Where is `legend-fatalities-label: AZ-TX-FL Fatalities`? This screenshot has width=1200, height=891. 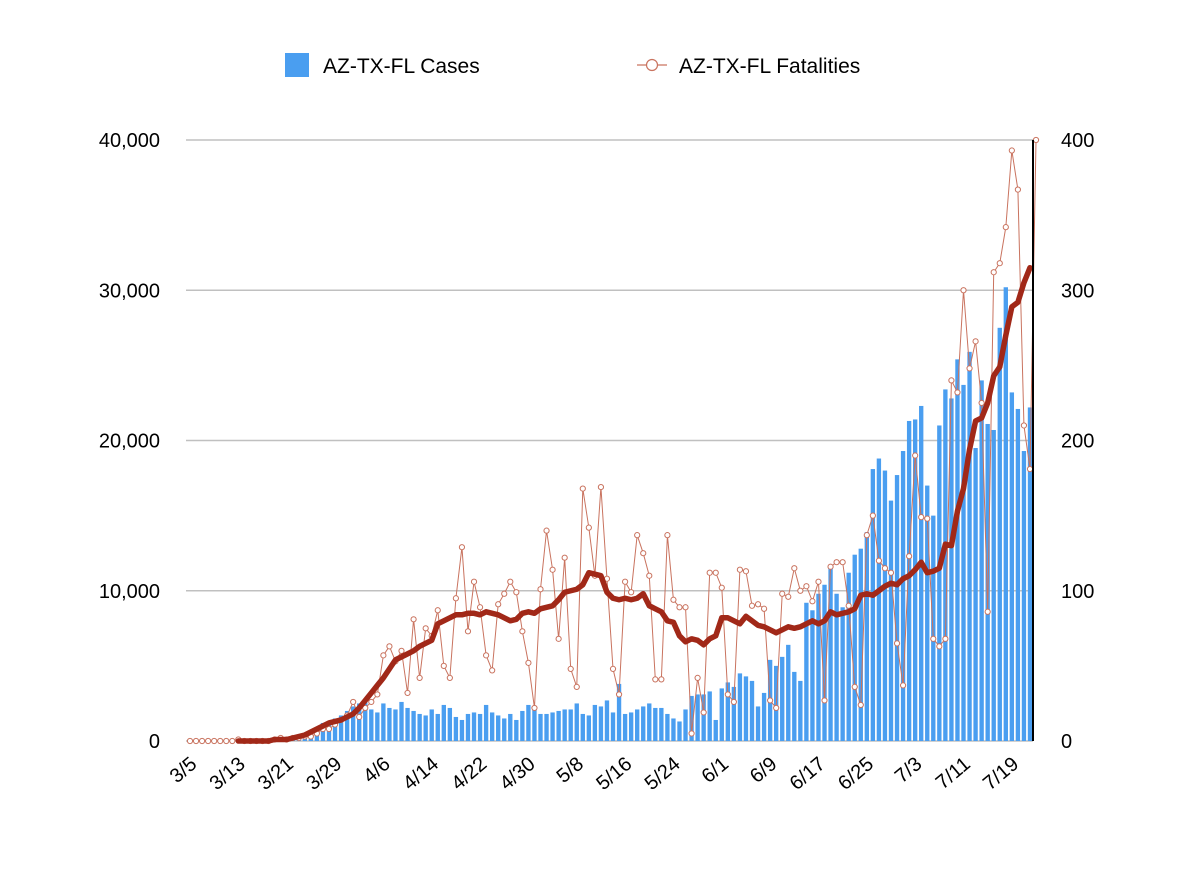 legend-fatalities-label: AZ-TX-FL Fatalities is located at coordinates (769, 66).